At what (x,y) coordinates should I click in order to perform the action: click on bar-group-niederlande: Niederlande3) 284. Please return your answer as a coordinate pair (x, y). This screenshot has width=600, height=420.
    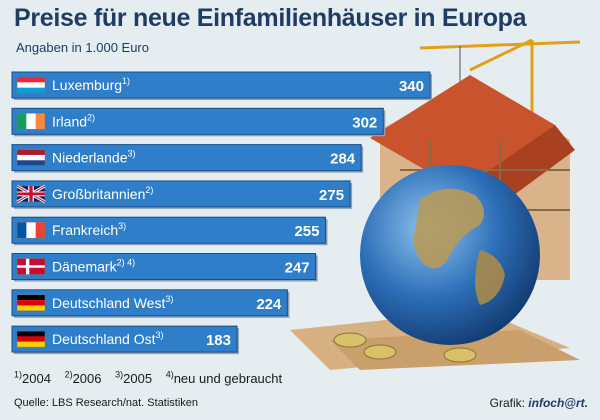
    Looking at the image, I should click on (187, 158).